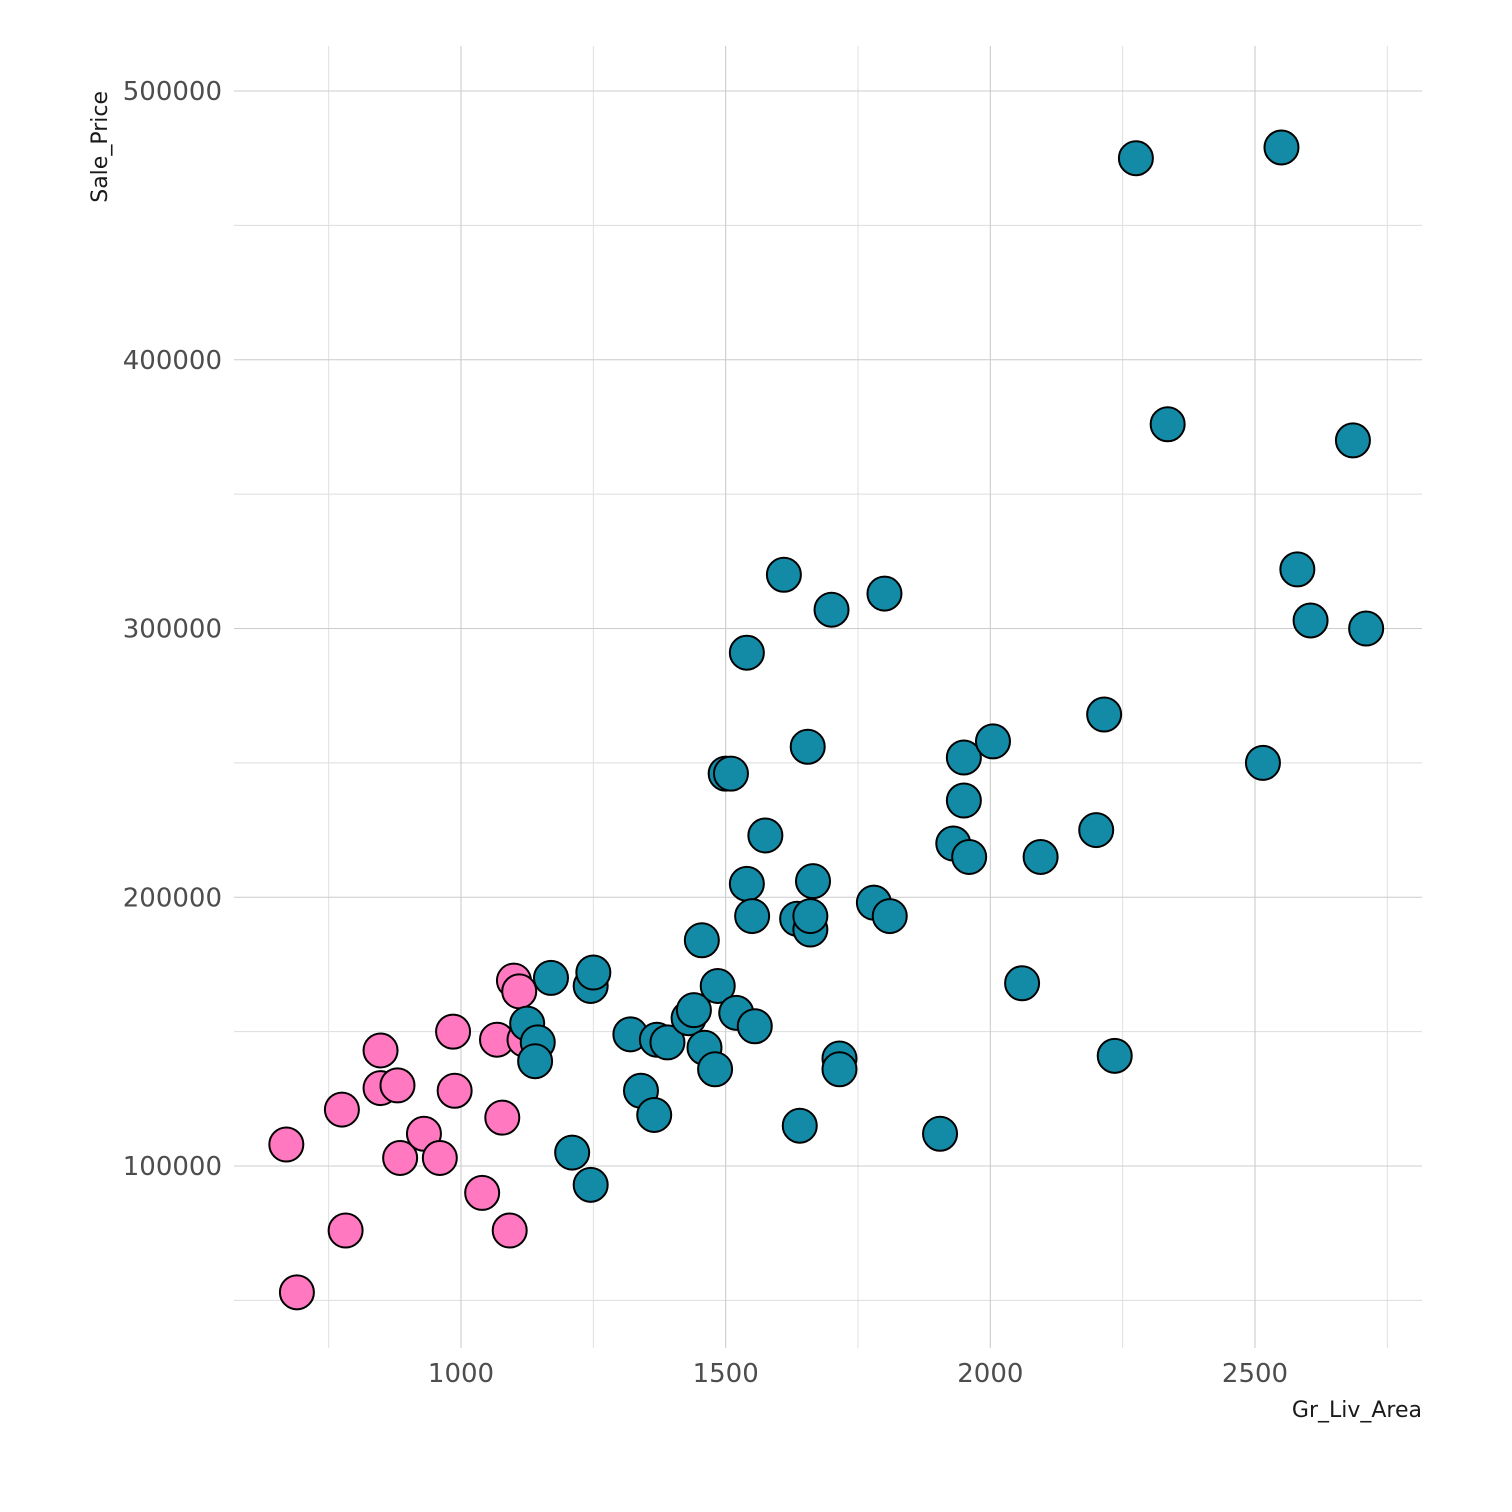  Describe the element at coordinates (100, 147) in the screenshot. I see `y-axis-title: Sale_Price` at that location.